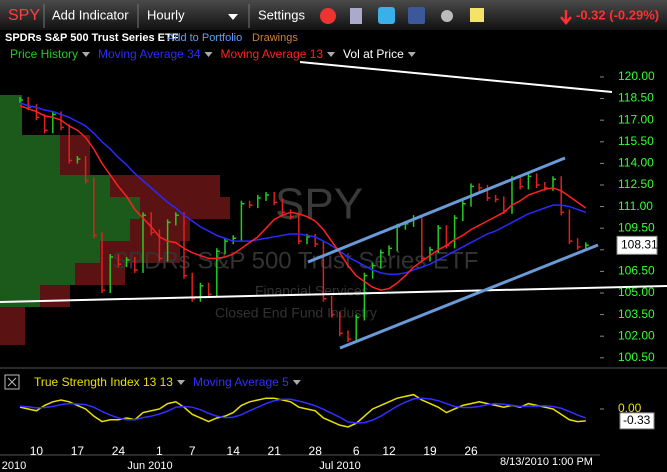  I want to click on x-tick-label: 17, so click(78, 451).